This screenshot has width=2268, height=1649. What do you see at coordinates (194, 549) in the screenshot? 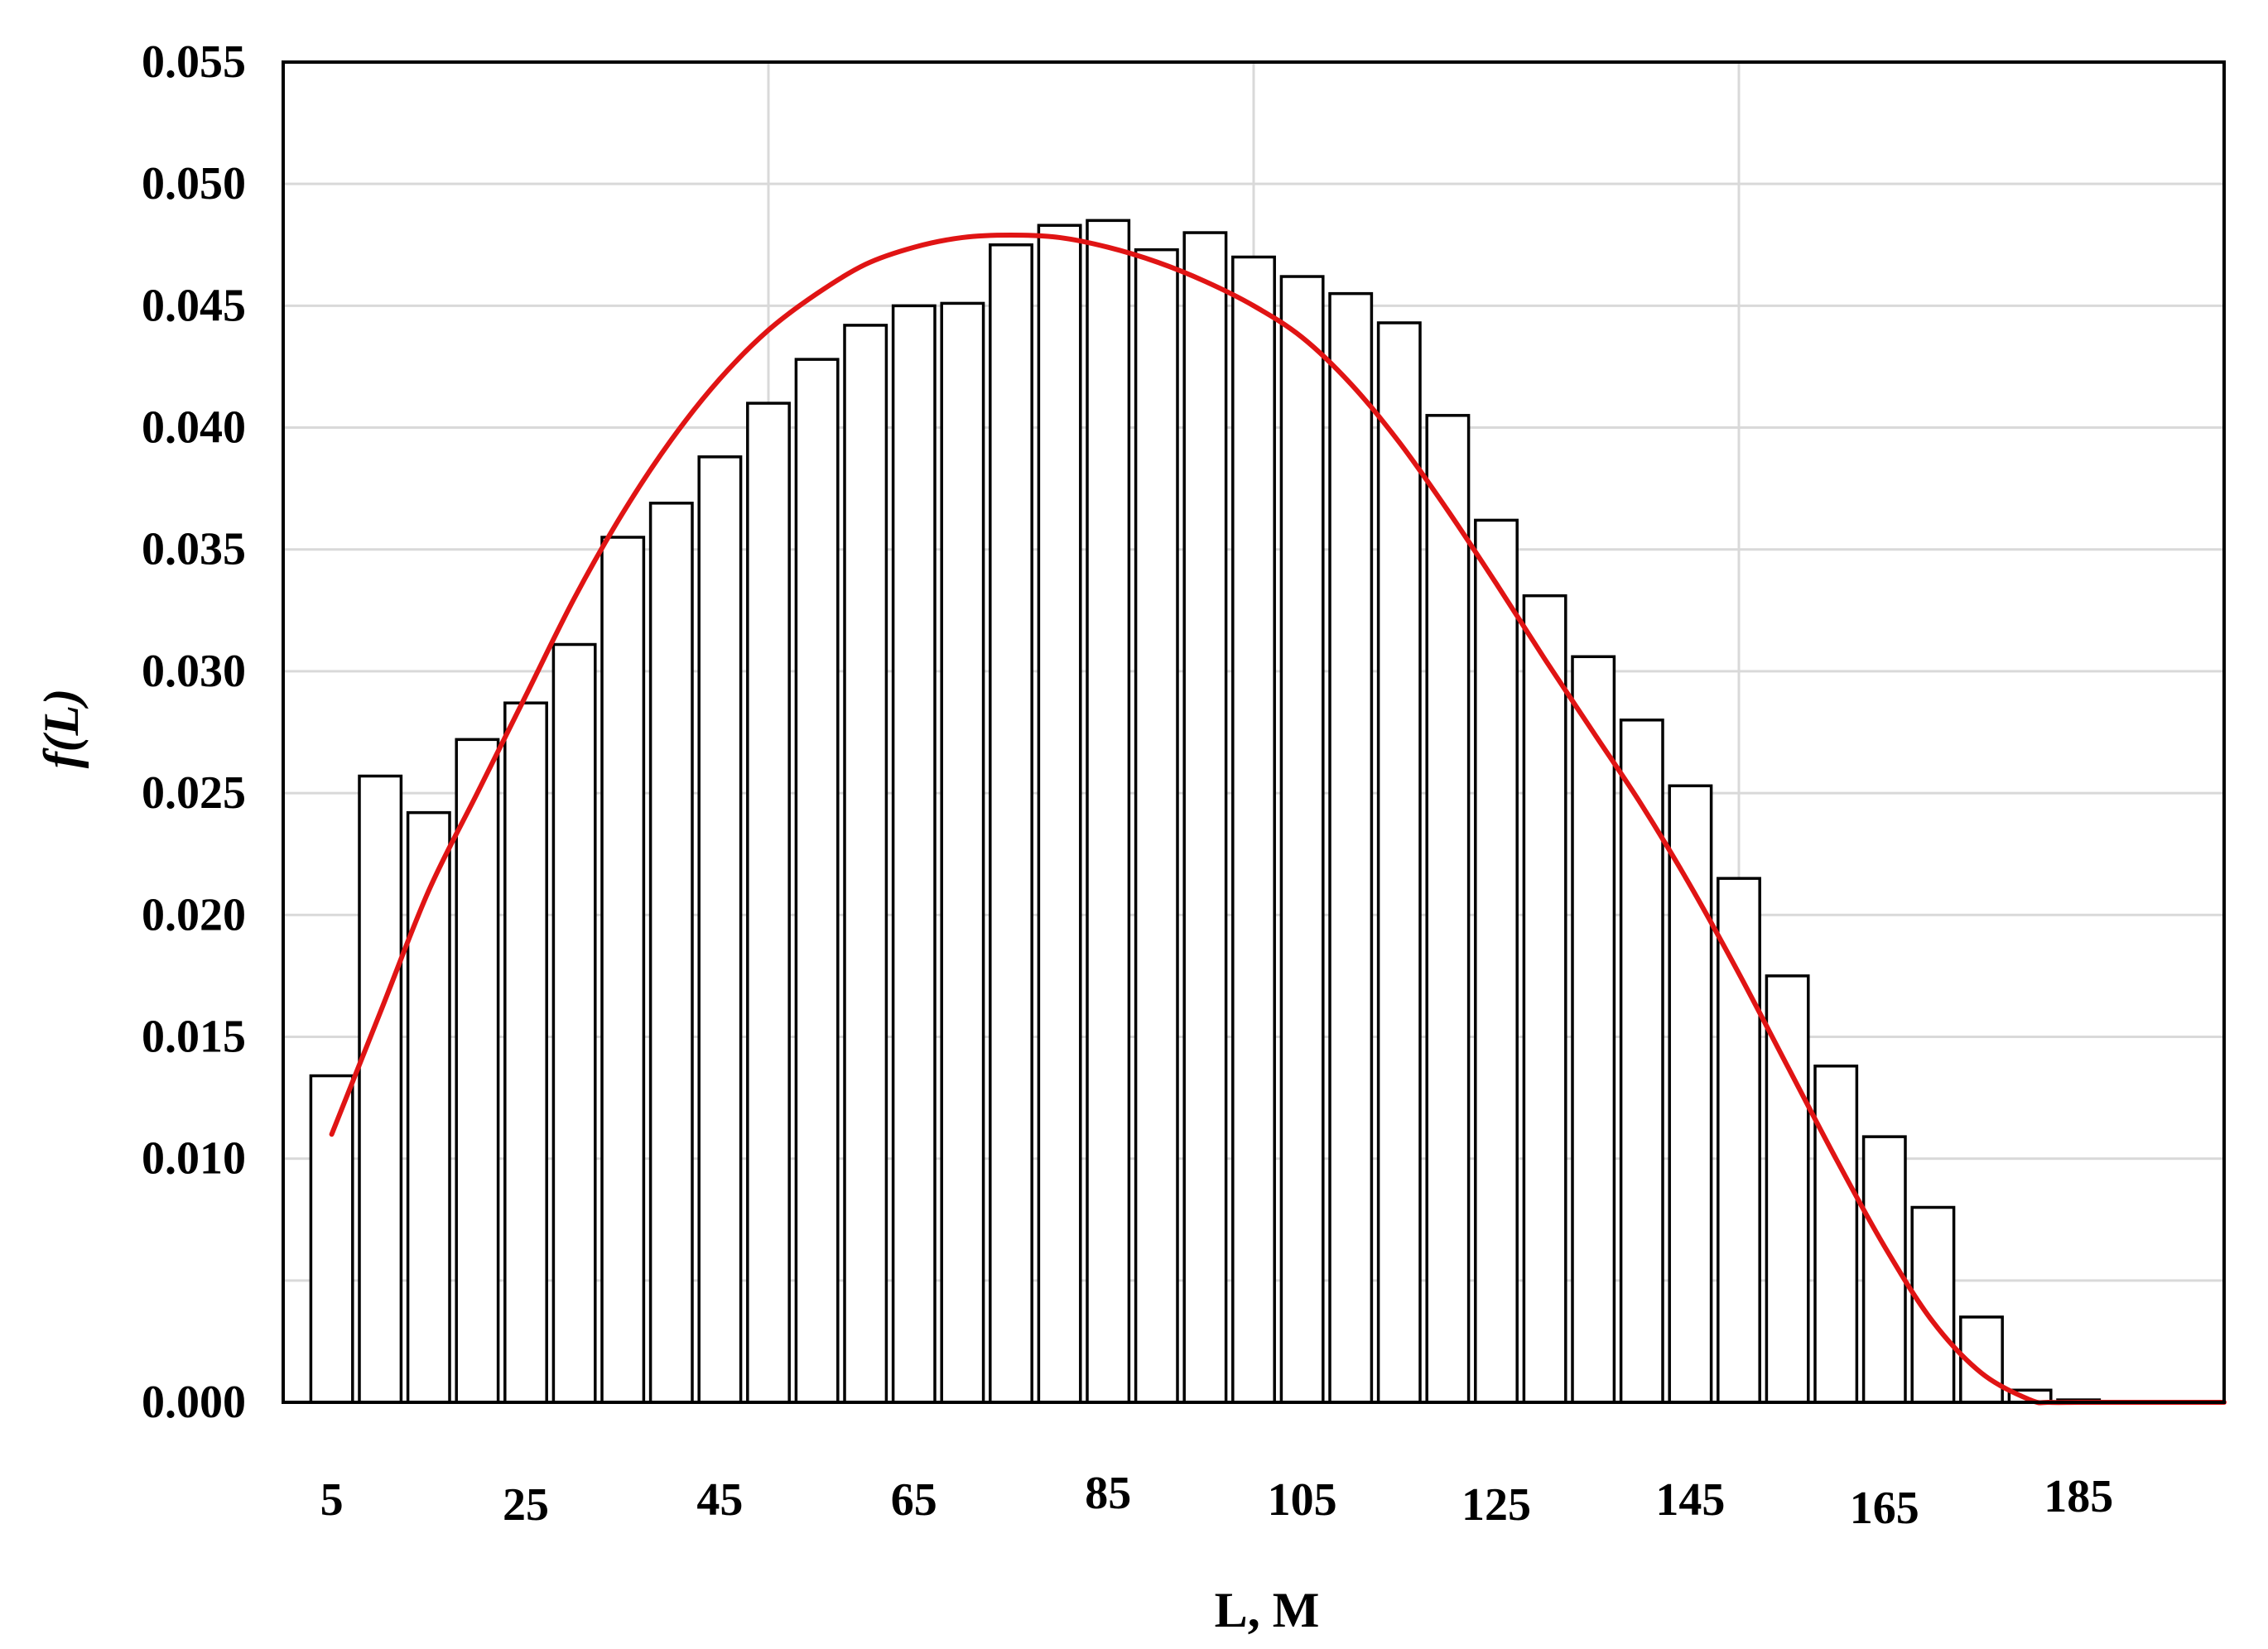
I see `y-tick-label: 0.035` at bounding box center [194, 549].